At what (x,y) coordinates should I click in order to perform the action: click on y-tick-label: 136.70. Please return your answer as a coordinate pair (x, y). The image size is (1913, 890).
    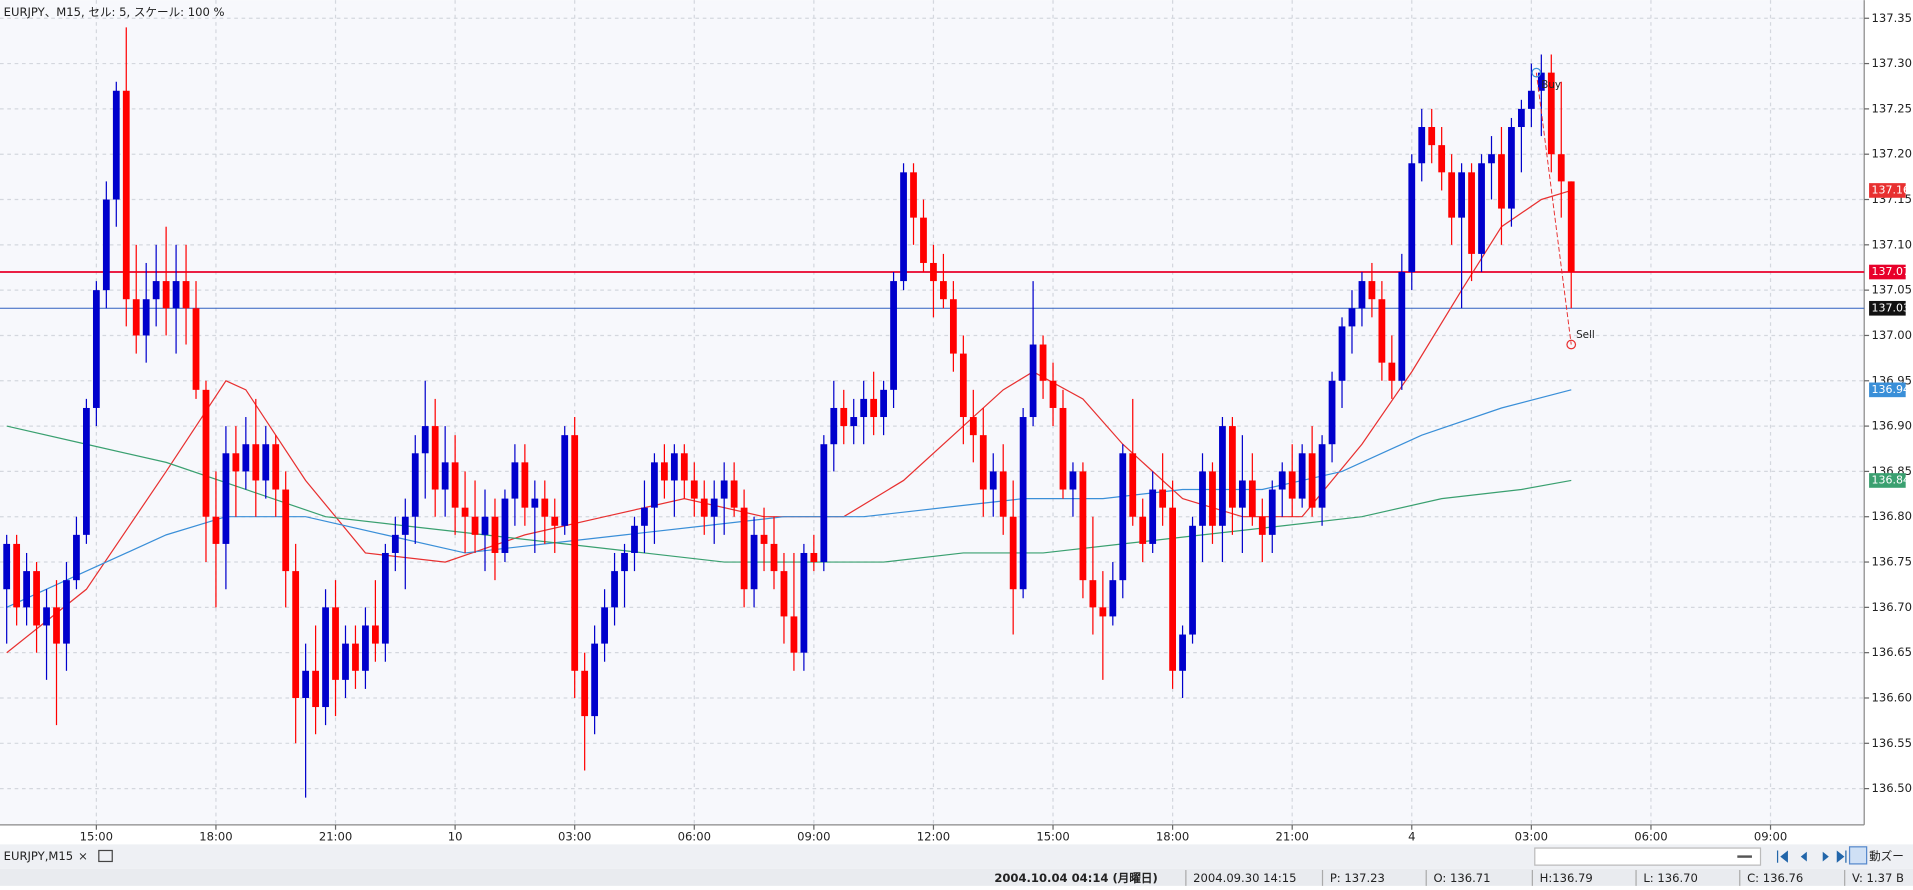
    Looking at the image, I should click on (1892, 607).